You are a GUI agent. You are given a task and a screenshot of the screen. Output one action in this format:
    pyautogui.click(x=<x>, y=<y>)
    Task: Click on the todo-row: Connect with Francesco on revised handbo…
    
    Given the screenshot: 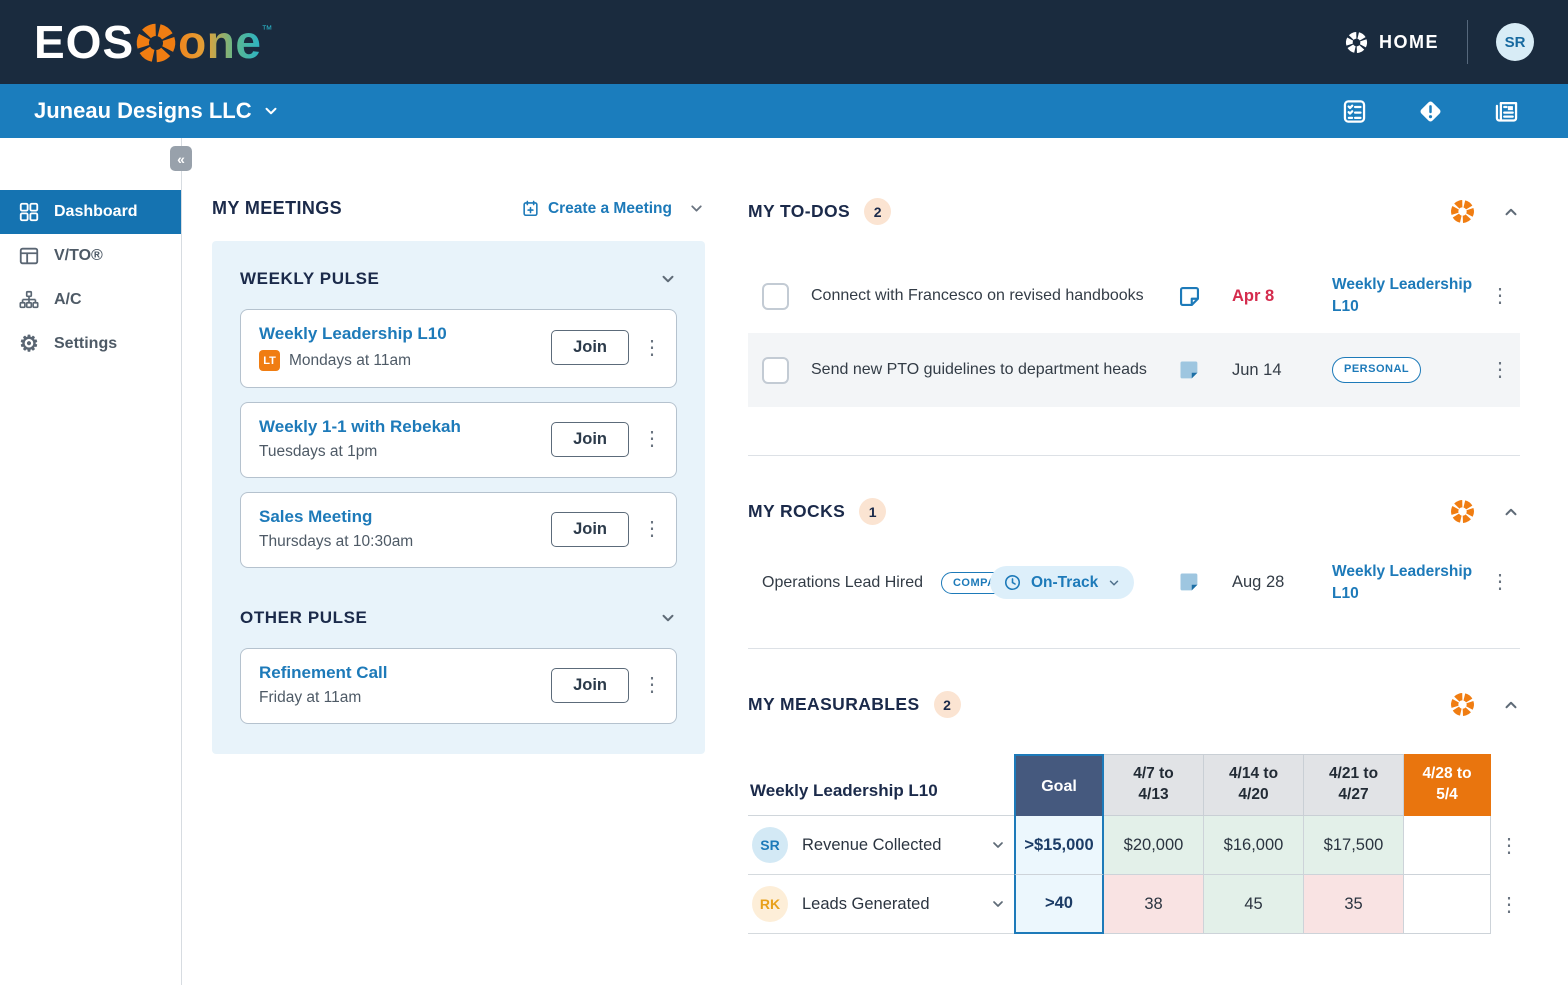 What is the action you would take?
    pyautogui.click(x=1134, y=296)
    